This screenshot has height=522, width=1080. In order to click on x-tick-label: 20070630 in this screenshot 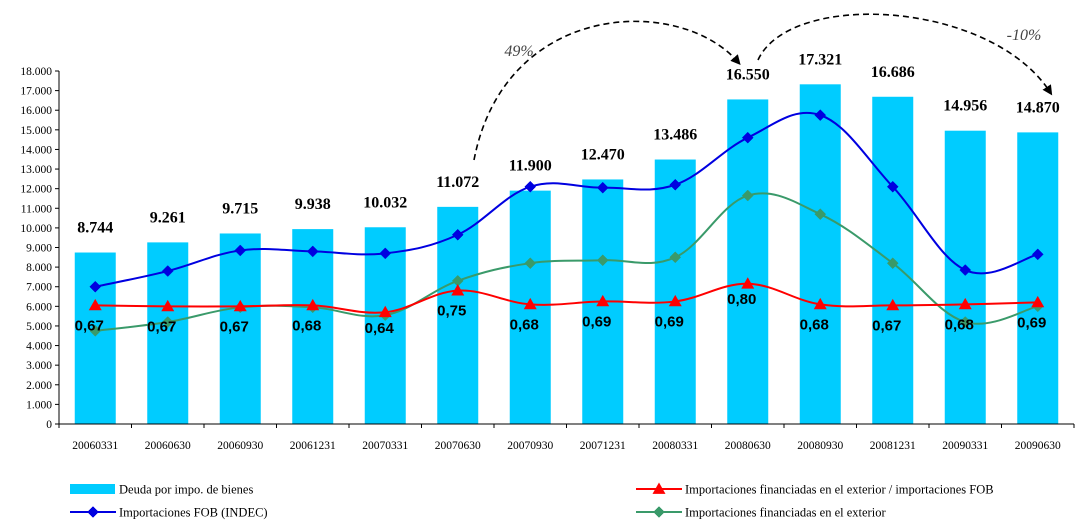, I will do `click(458, 446)`.